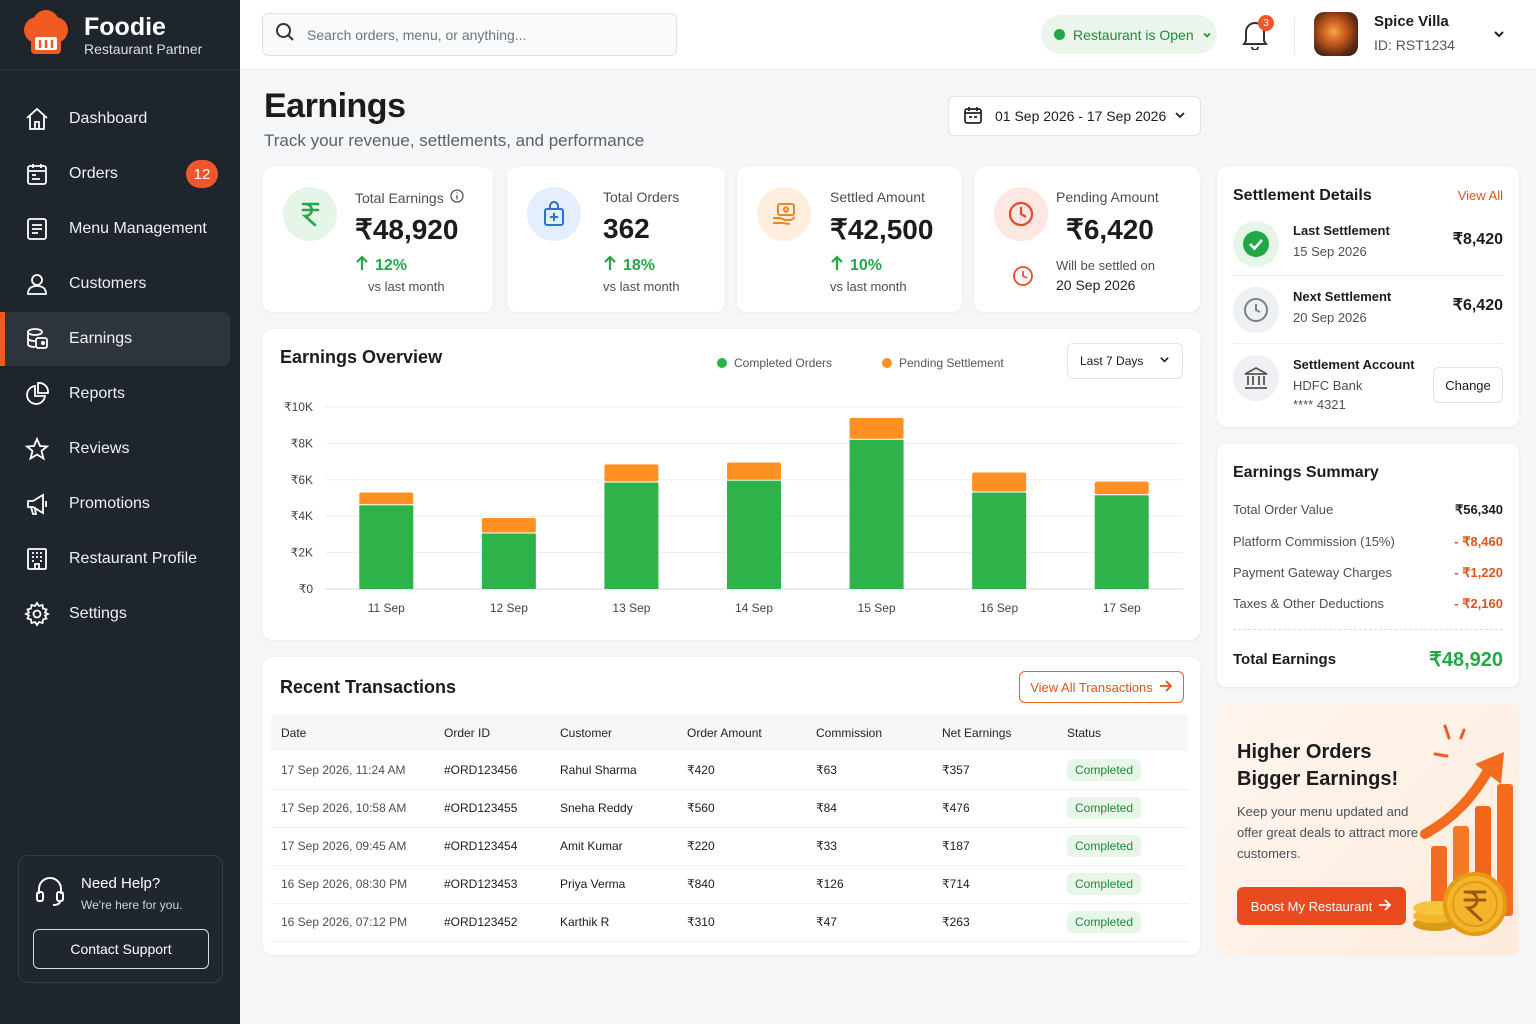 The height and width of the screenshot is (1024, 1536). I want to click on settlement-view-all-link: View All, so click(1480, 195).